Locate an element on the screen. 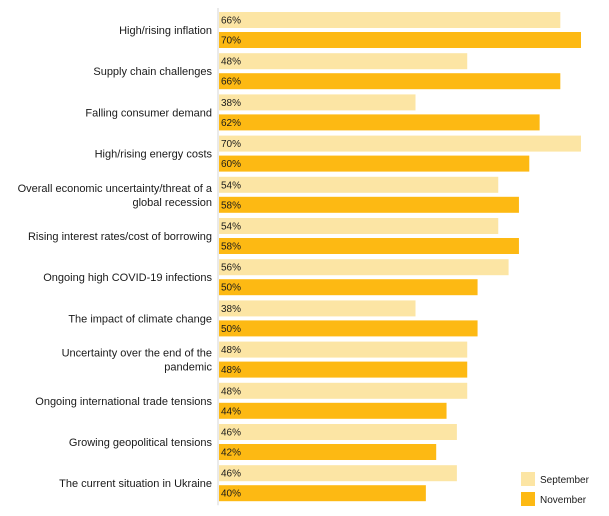  category-label: Growing geopolitical tensions is located at coordinates (141, 443).